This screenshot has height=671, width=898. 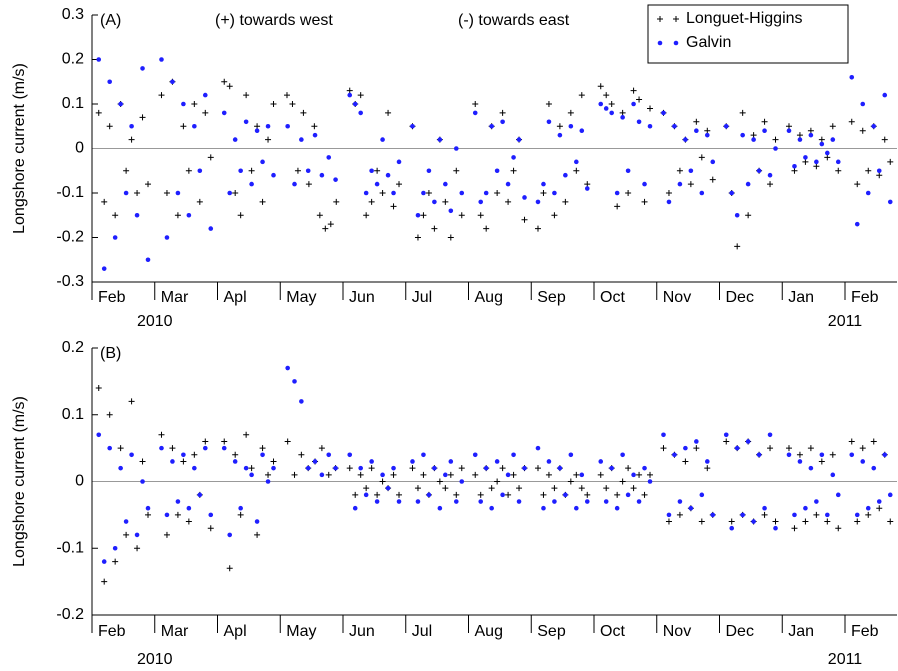 What do you see at coordinates (19, 148) in the screenshot?
I see `y-axis-label: Longshore current (m/s)` at bounding box center [19, 148].